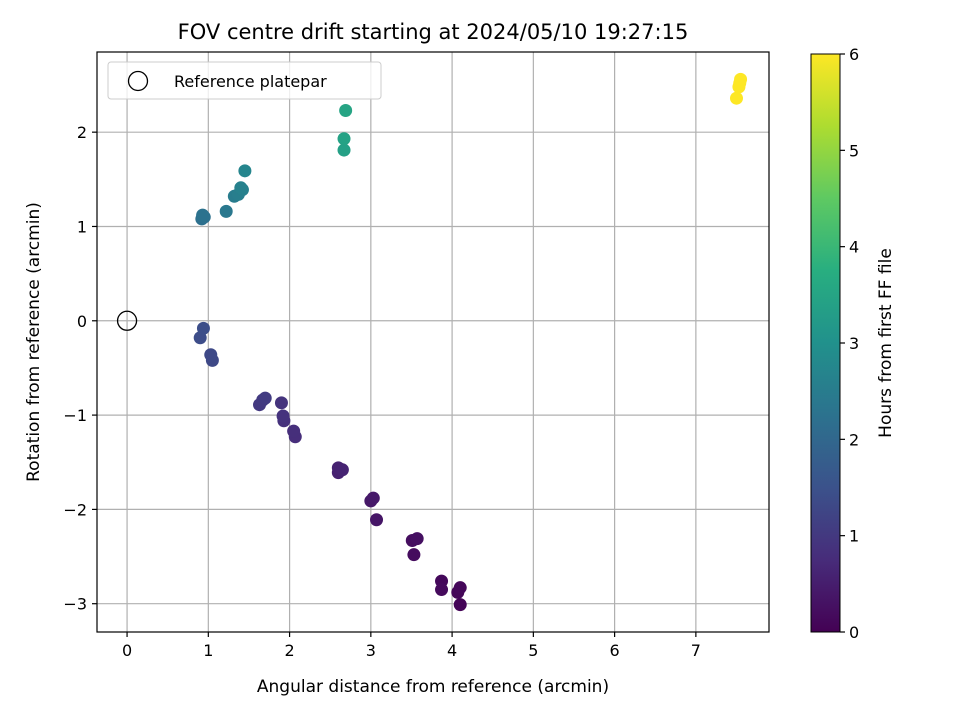 Image resolution: width=960 pixels, height=720 pixels. I want to click on y-tick-label: 1, so click(82, 226).